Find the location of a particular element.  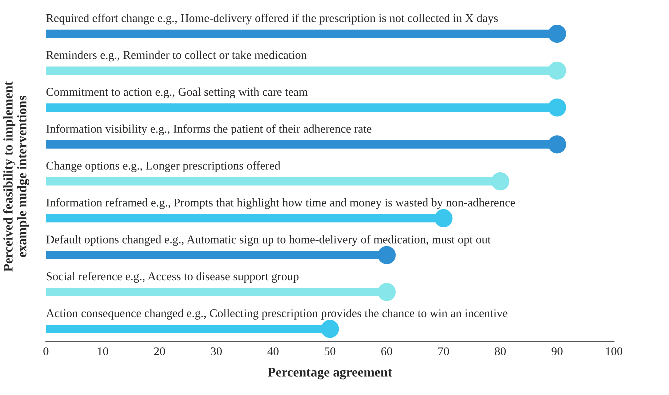

y-tick-label: Change options e.g., Longer prescriptions offered is located at coordinates (163, 166).